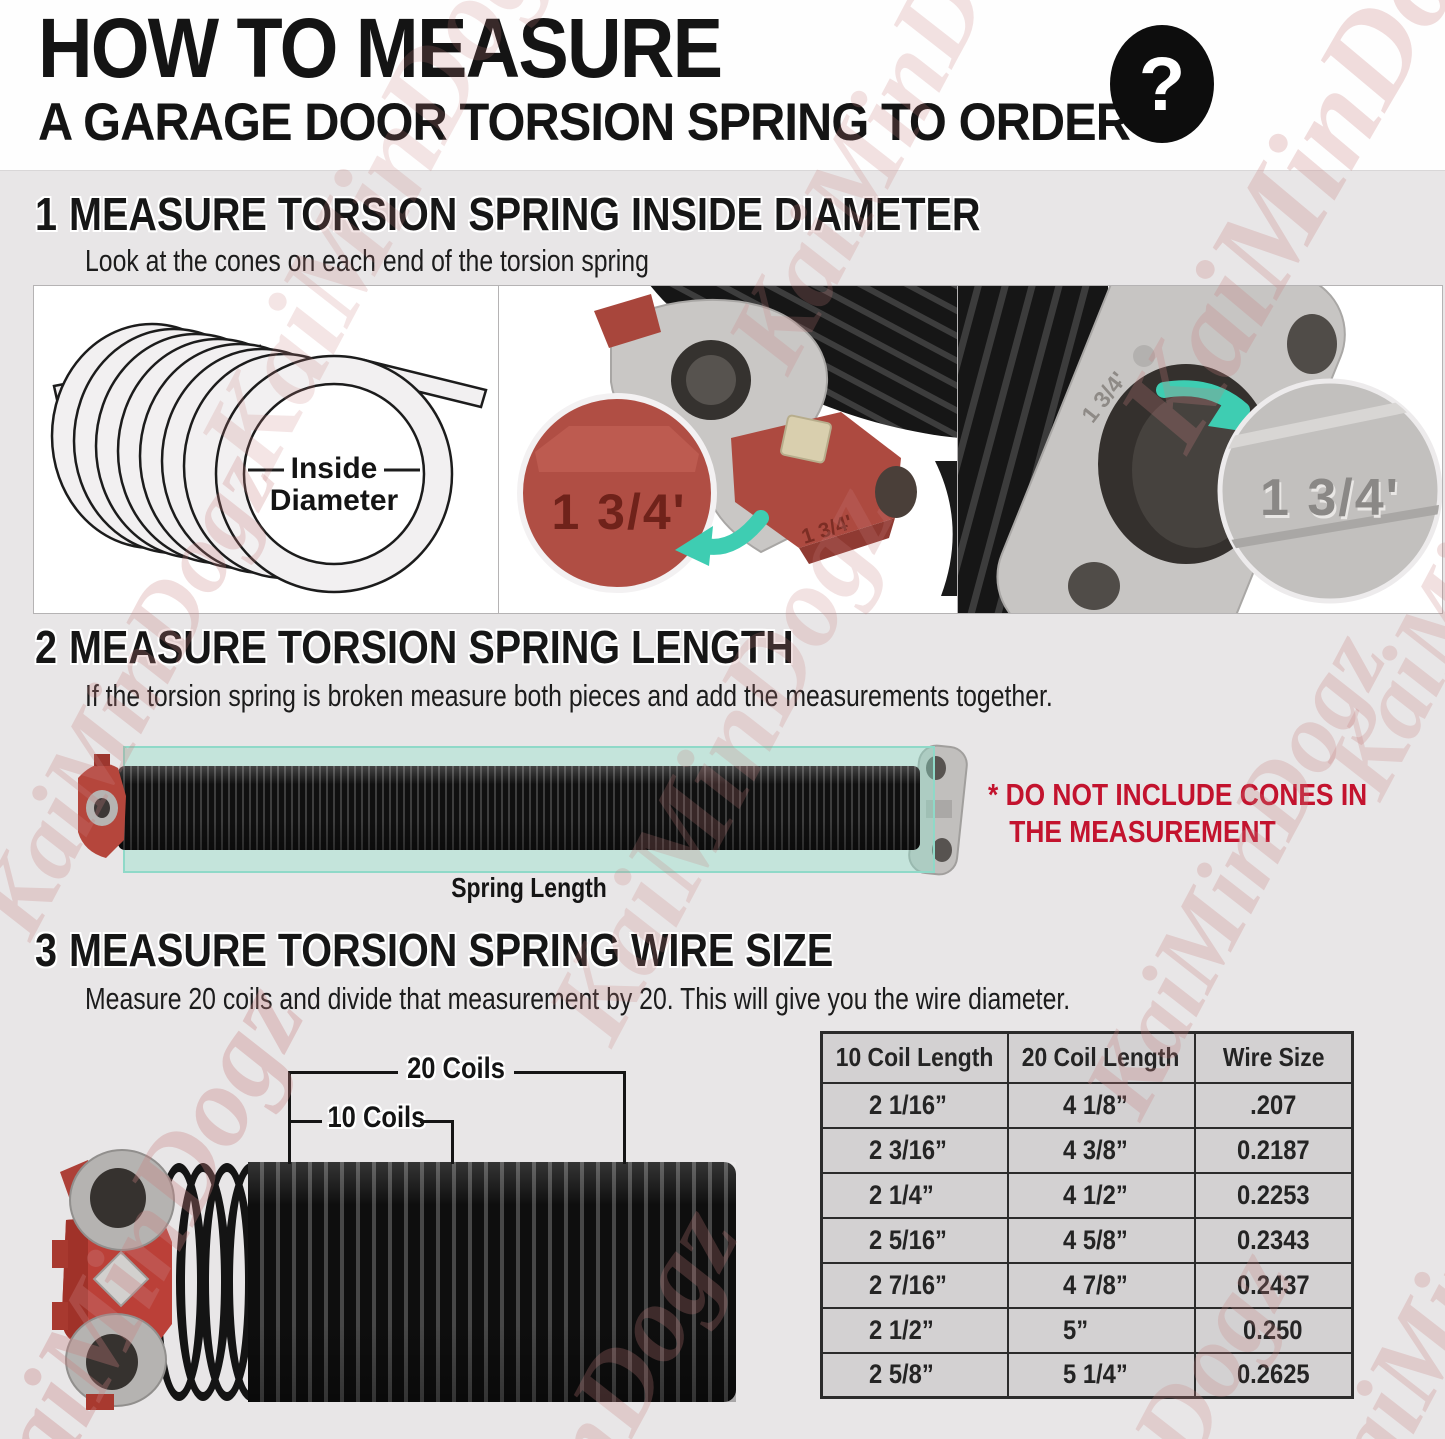 This screenshot has width=1445, height=1439. Describe the element at coordinates (46, 950) in the screenshot. I see `section3-number: 3` at that location.